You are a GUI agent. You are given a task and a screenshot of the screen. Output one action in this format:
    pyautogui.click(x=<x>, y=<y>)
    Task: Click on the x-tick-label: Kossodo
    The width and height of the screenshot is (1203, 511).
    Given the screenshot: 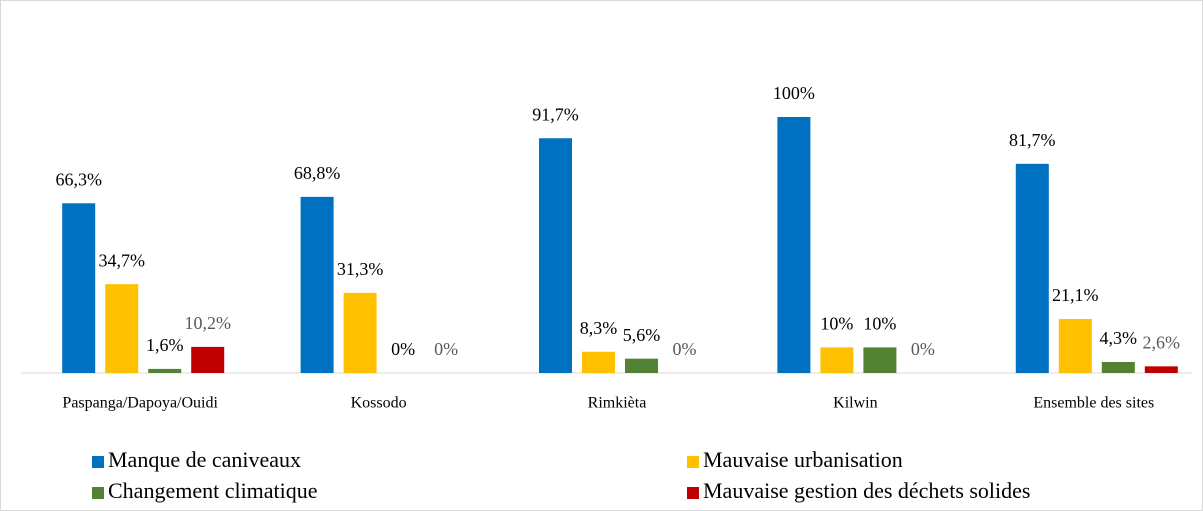 What is the action you would take?
    pyautogui.click(x=379, y=403)
    